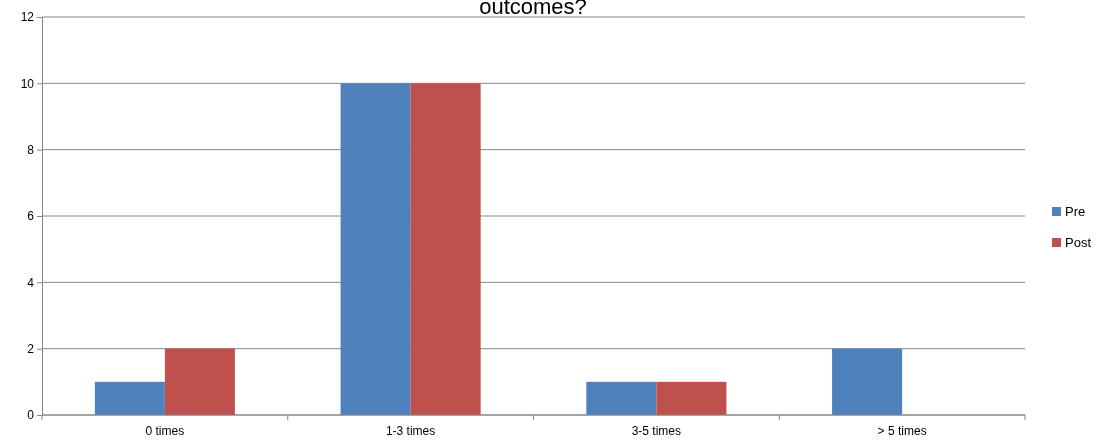  What do you see at coordinates (31, 415) in the screenshot?
I see `y-tick-label: 0` at bounding box center [31, 415].